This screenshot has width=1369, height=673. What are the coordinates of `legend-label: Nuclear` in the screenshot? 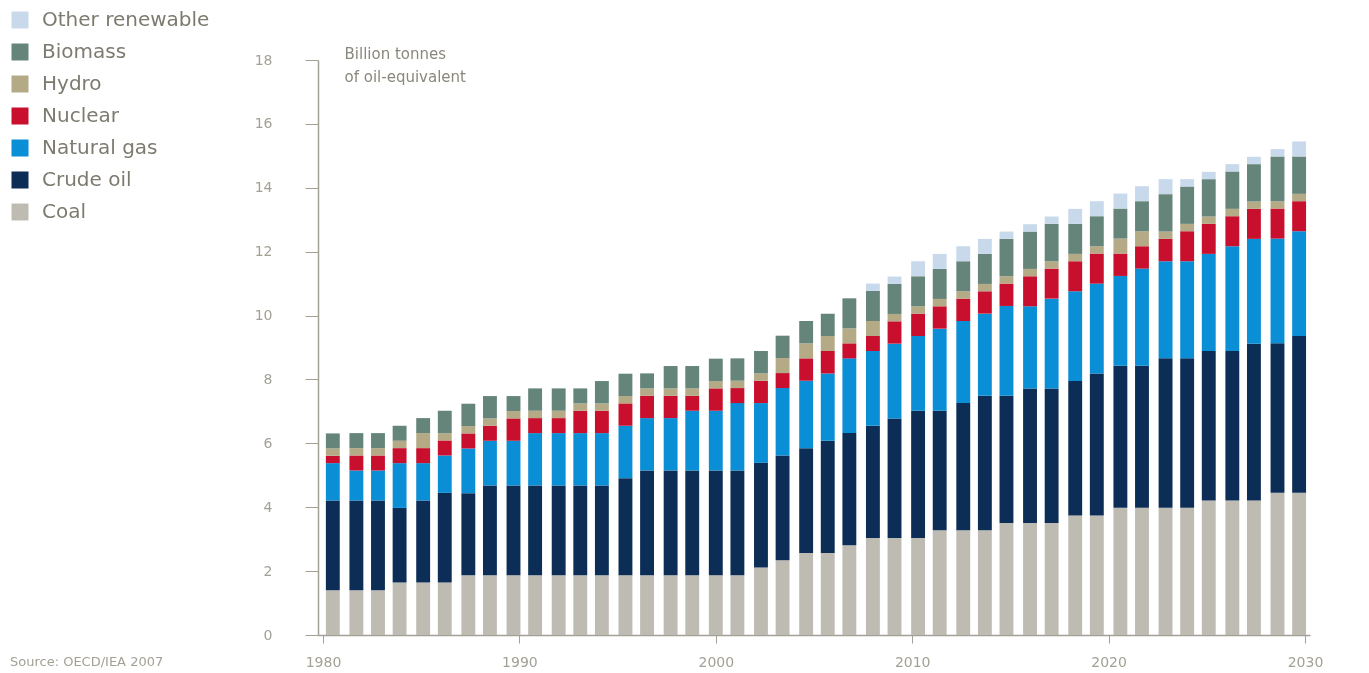 It's located at (81, 115).